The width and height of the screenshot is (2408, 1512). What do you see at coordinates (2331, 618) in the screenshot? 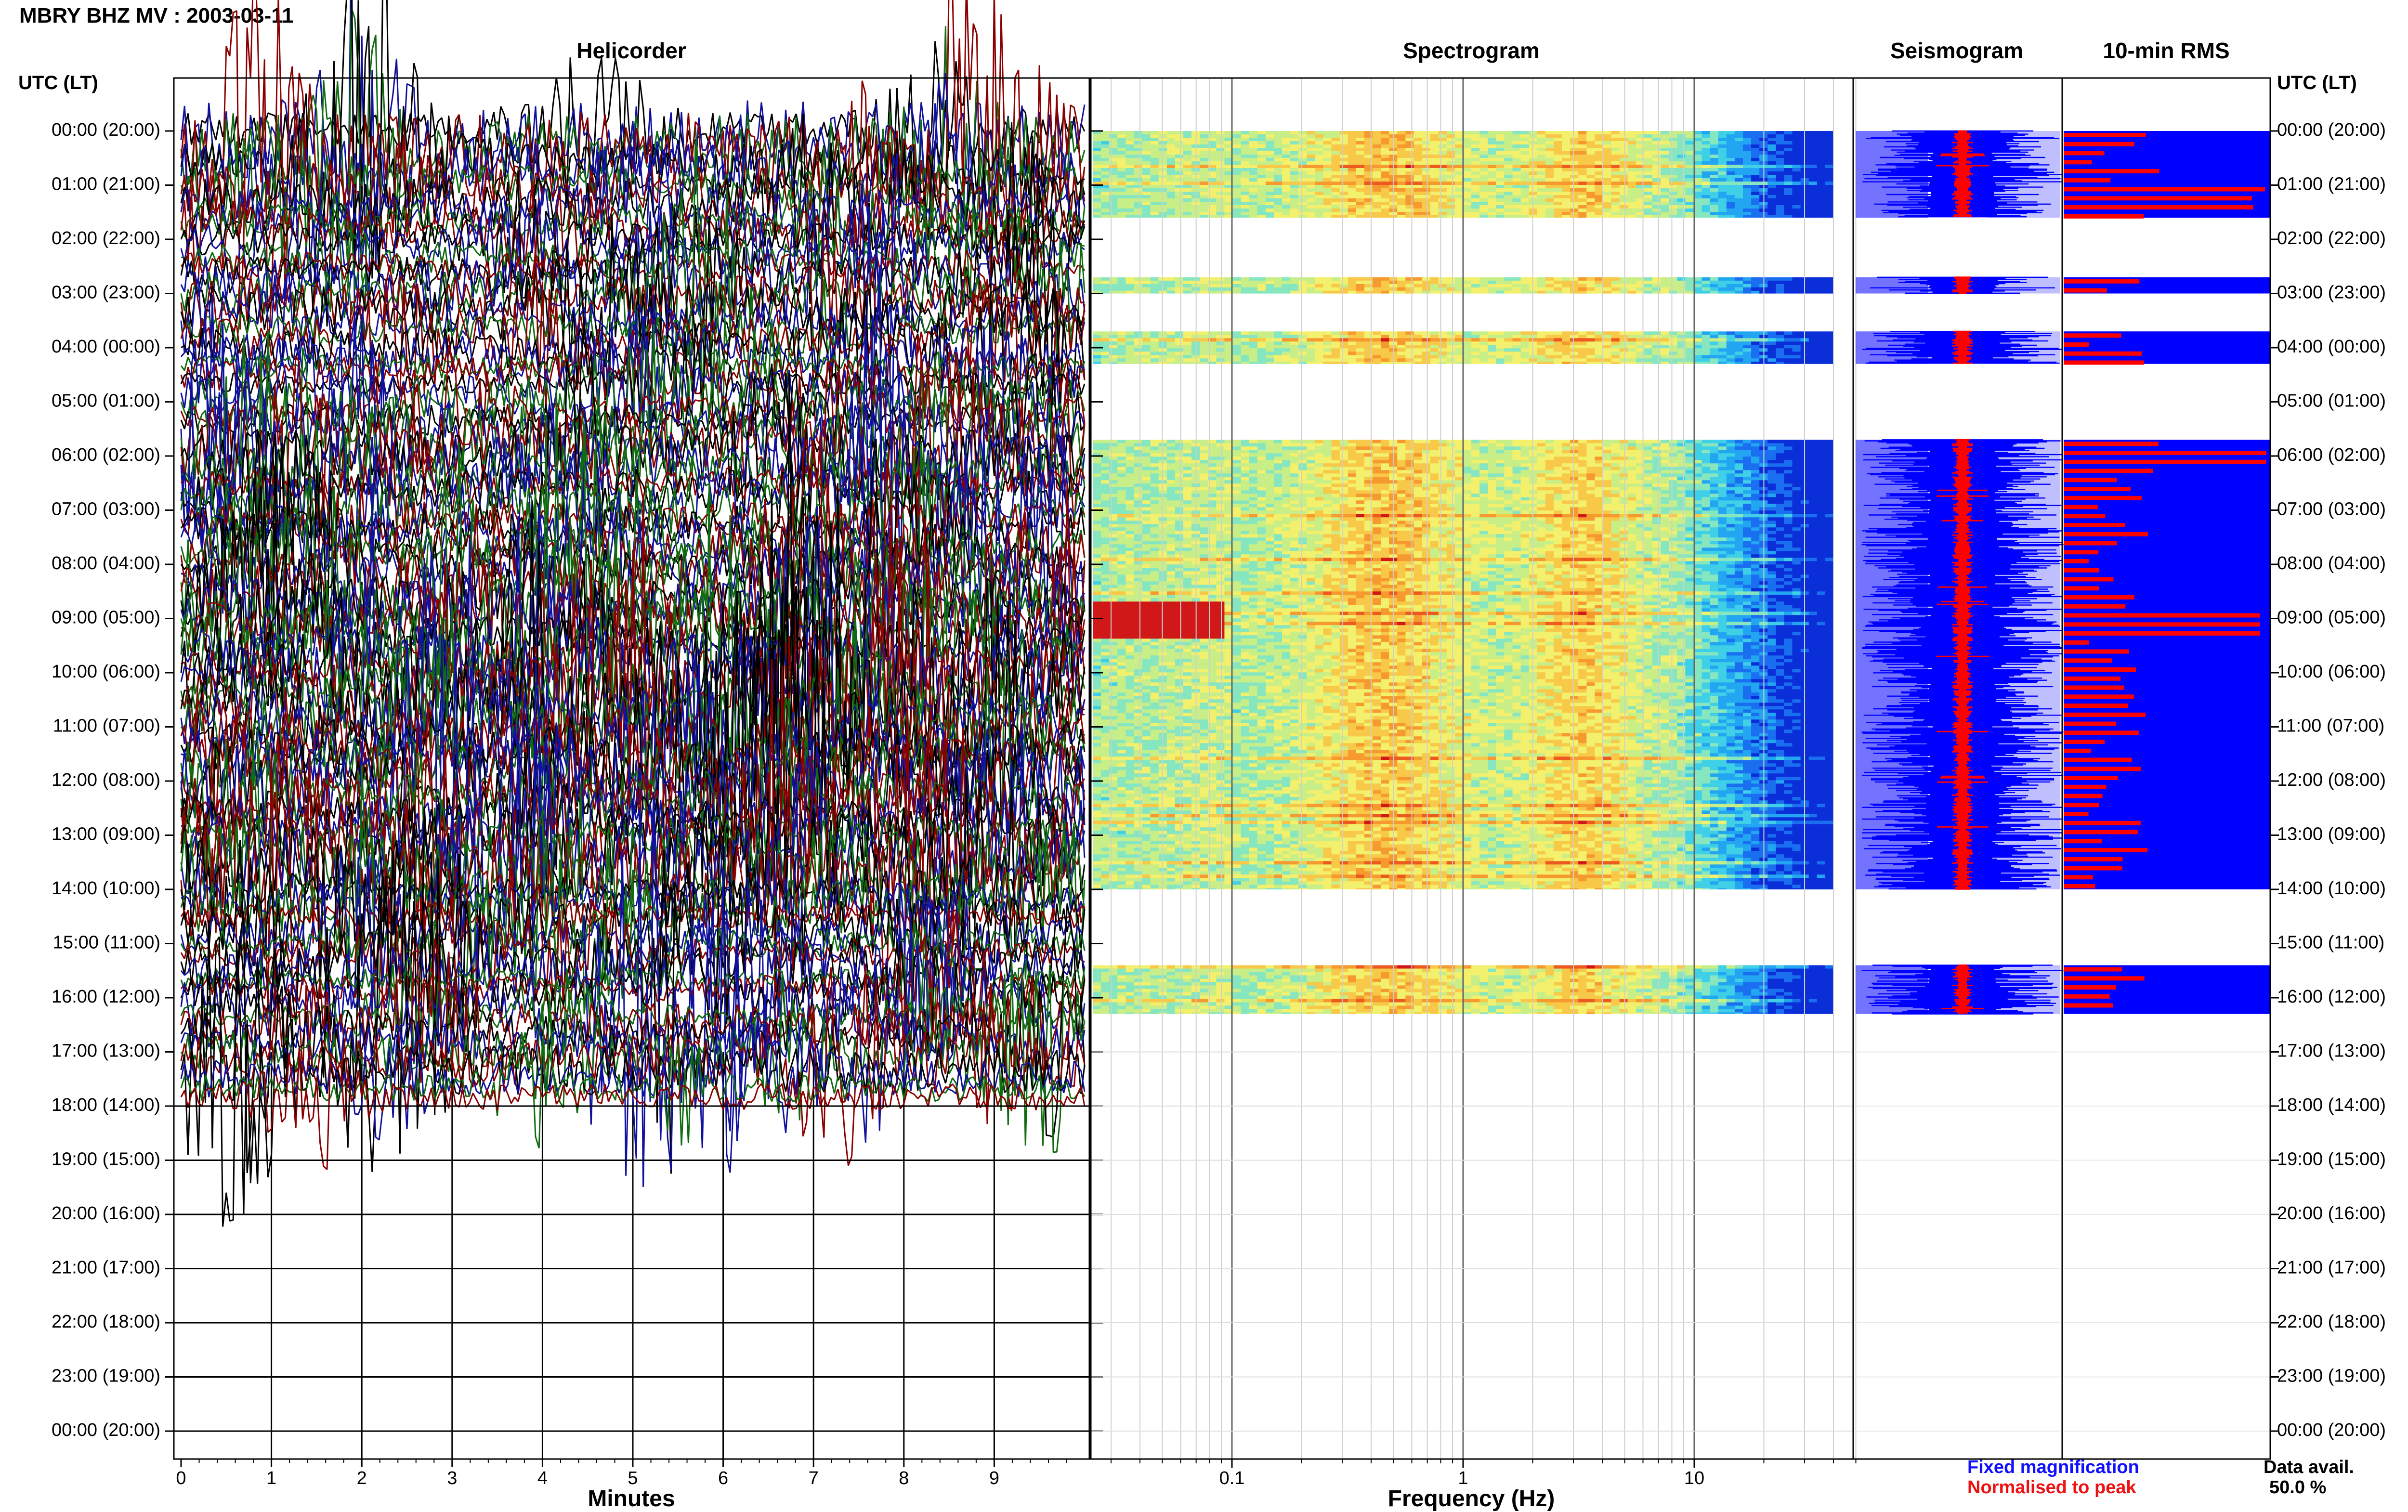
I see `time-tick-label-right: 09:00 (05:00)` at bounding box center [2331, 618].